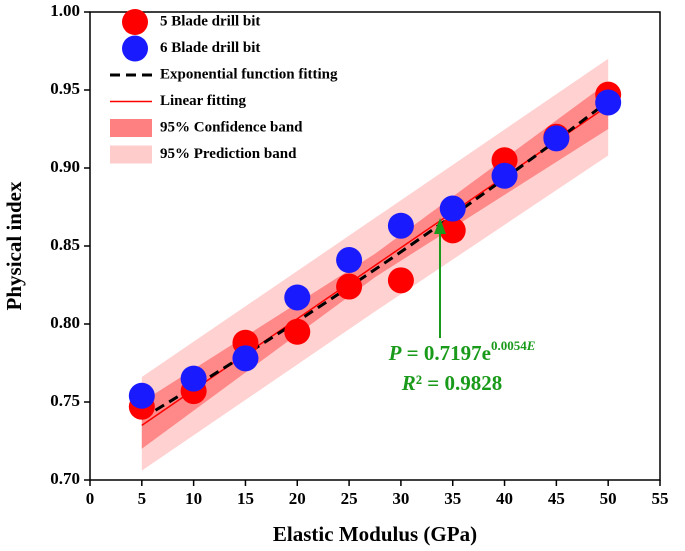 This screenshot has height=551, width=685. What do you see at coordinates (142, 498) in the screenshot?
I see `x-tick-label: 5` at bounding box center [142, 498].